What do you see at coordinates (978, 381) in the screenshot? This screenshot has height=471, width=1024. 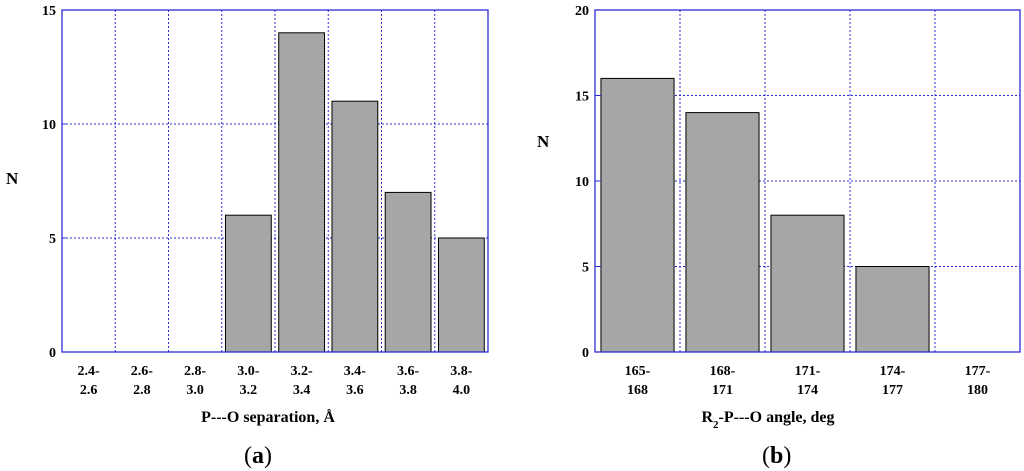 I see `b-xtick-label: 177- 180` at bounding box center [978, 381].